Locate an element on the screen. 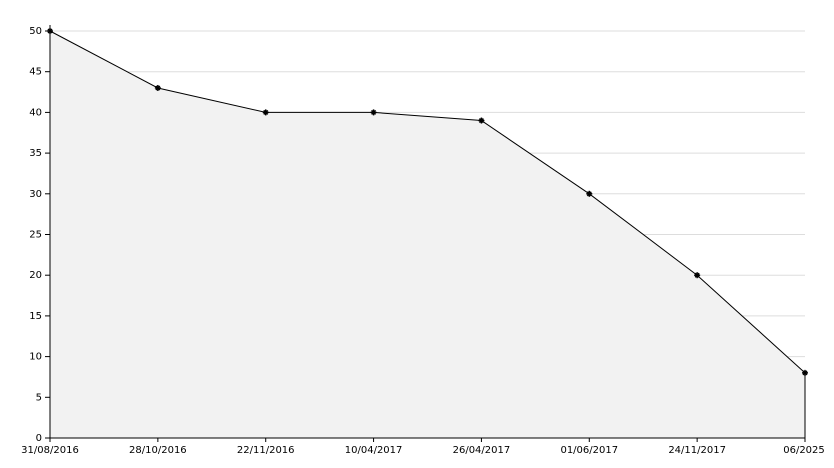 The height and width of the screenshot is (468, 834). y-tick-label: 40 is located at coordinates (35, 112).